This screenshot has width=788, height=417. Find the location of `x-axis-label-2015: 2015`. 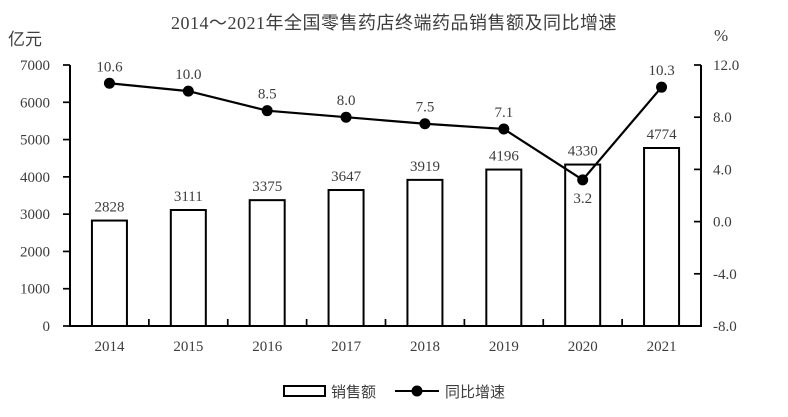

x-axis-label-2015: 2015 is located at coordinates (188, 347).